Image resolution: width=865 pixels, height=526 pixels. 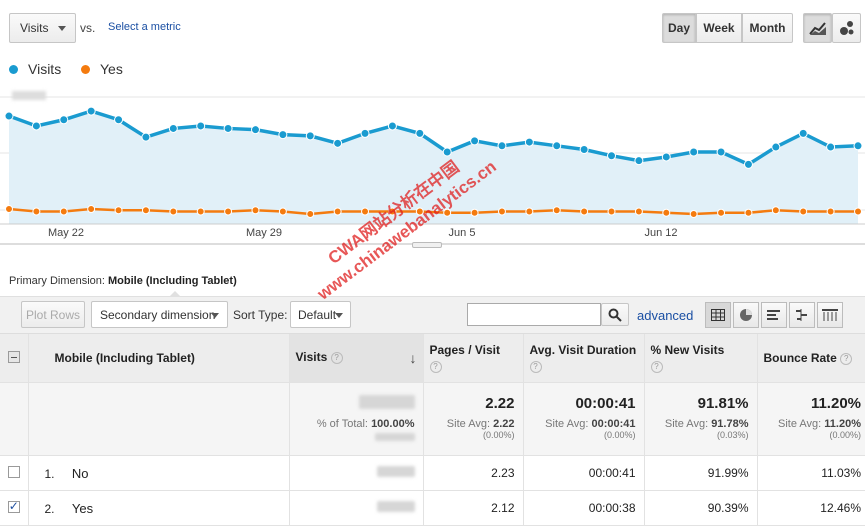 What do you see at coordinates (665, 315) in the screenshot?
I see `advanced-link: advanced` at bounding box center [665, 315].